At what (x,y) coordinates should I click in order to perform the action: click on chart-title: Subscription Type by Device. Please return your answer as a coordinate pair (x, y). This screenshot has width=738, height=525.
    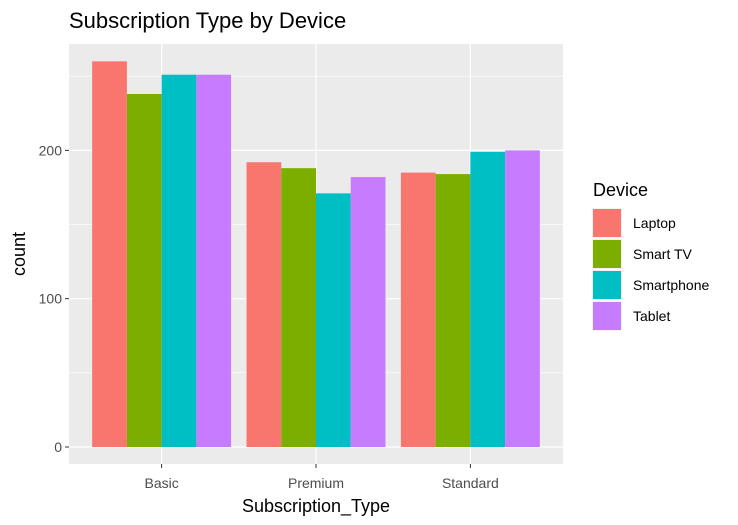
    Looking at the image, I should click on (207, 20).